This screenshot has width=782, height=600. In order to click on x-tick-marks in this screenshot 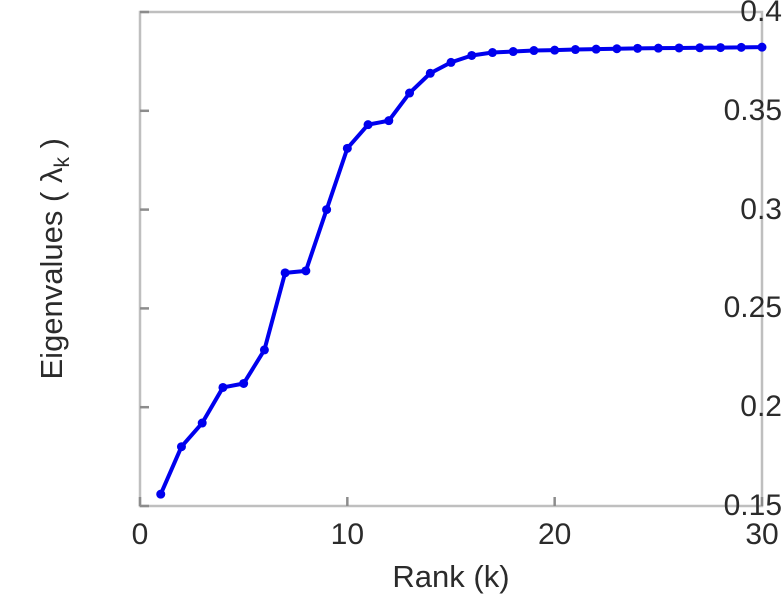, I will do `click(451, 501)`.